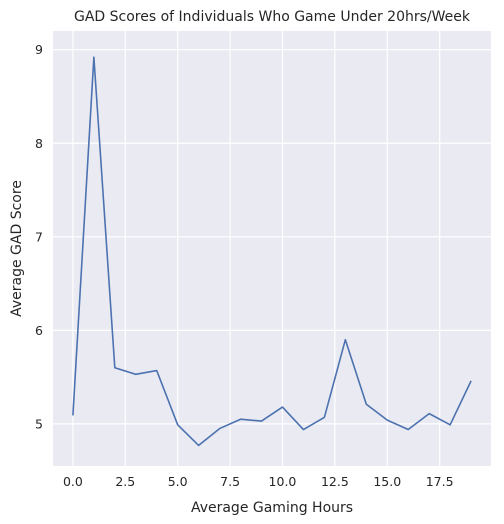 The image size is (504, 524). I want to click on y-tick-label: 5, so click(39, 423).